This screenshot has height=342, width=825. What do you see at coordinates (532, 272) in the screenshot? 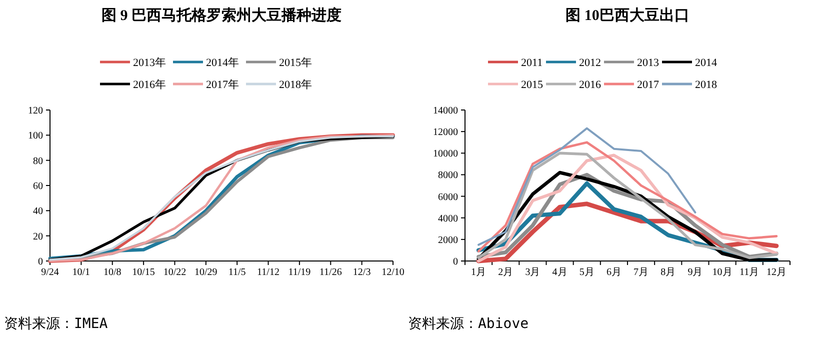
I see `x-tick-label: 3月` at bounding box center [532, 272].